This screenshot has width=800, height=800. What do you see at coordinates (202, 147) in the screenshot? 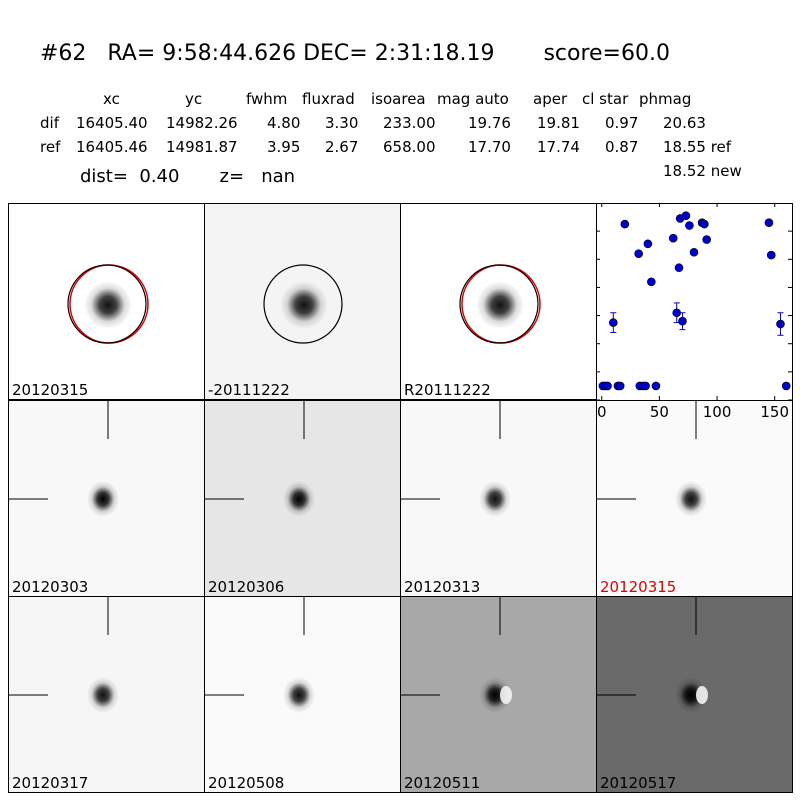
I see `table-cell: 14981.87` at bounding box center [202, 147].